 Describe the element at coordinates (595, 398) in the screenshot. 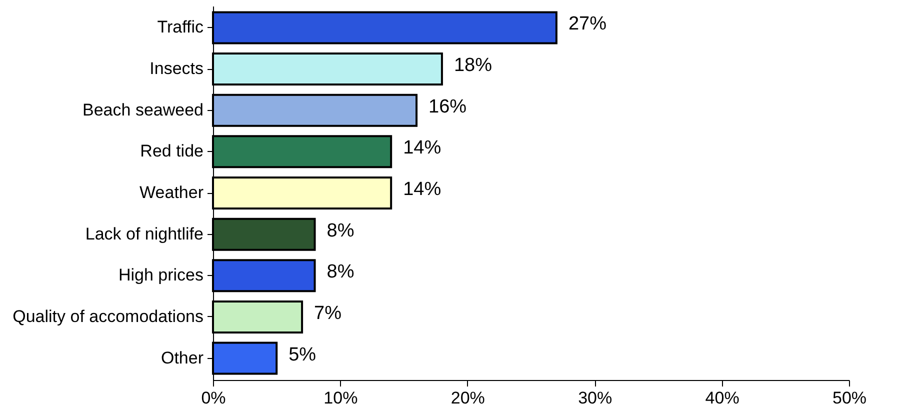

I see `x-tick-label: 30%` at that location.